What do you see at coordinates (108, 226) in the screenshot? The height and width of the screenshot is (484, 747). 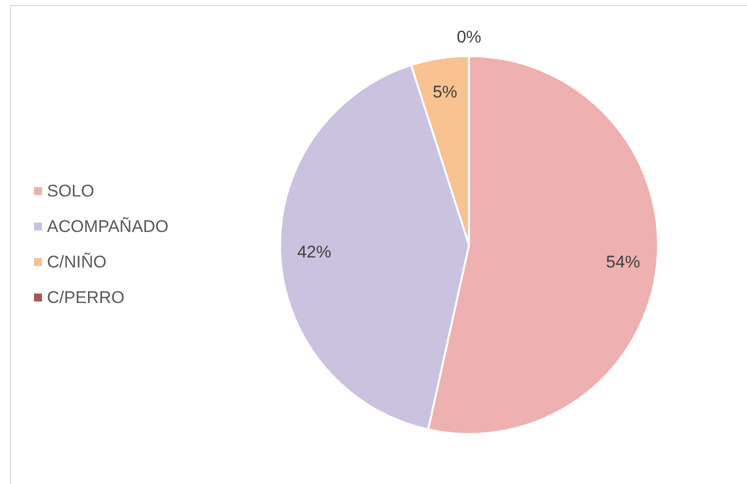 I see `legend-label: ACOMPAÑADO` at bounding box center [108, 226].